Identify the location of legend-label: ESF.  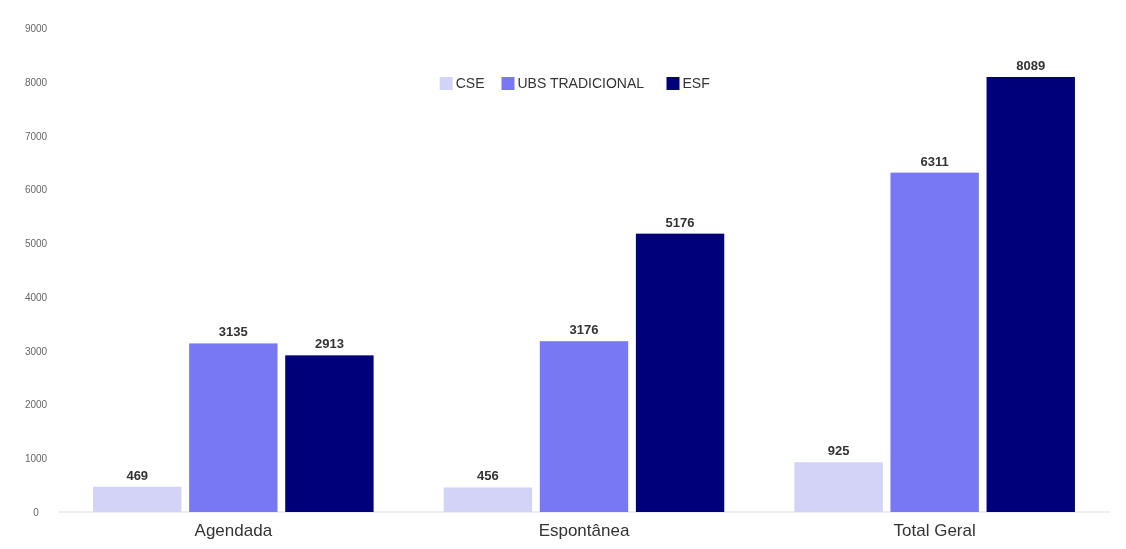
(696, 83).